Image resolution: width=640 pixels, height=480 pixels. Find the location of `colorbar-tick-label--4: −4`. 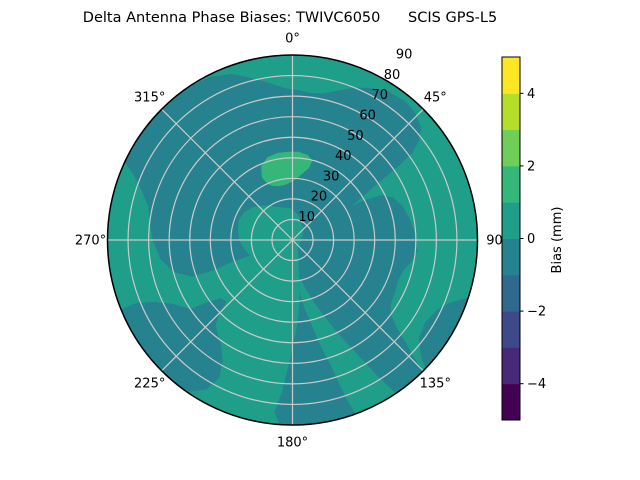

colorbar-tick-label--4: −4 is located at coordinates (536, 384).